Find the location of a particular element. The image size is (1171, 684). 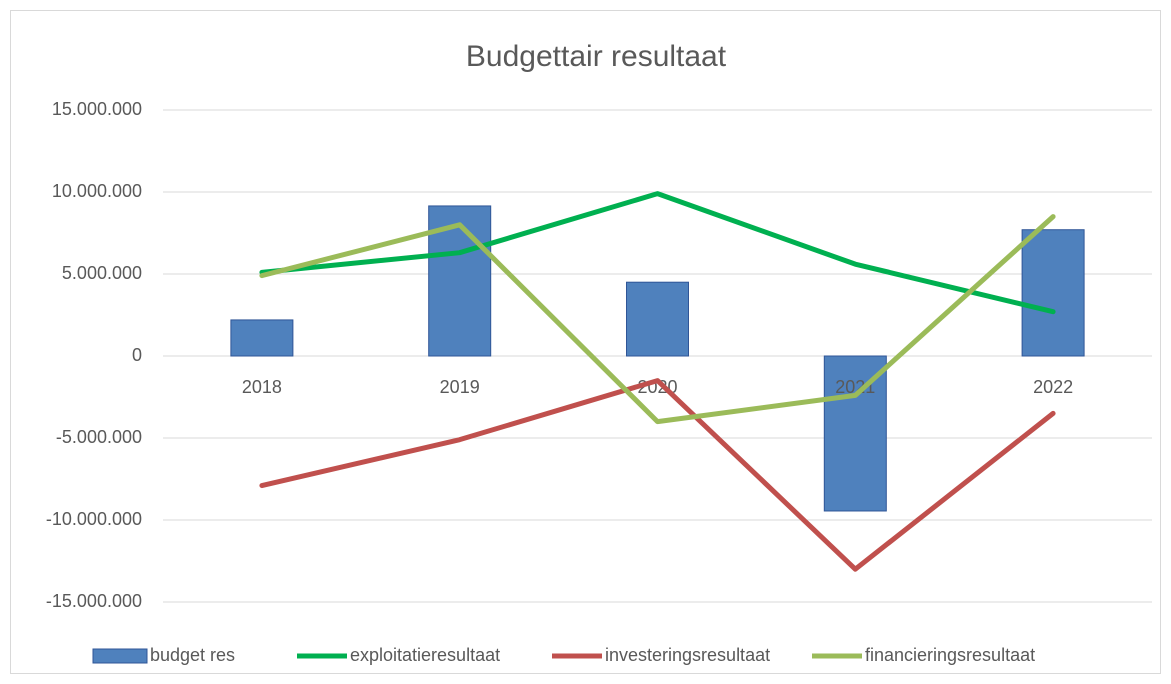

x-tick-label: 2019 is located at coordinates (460, 387).